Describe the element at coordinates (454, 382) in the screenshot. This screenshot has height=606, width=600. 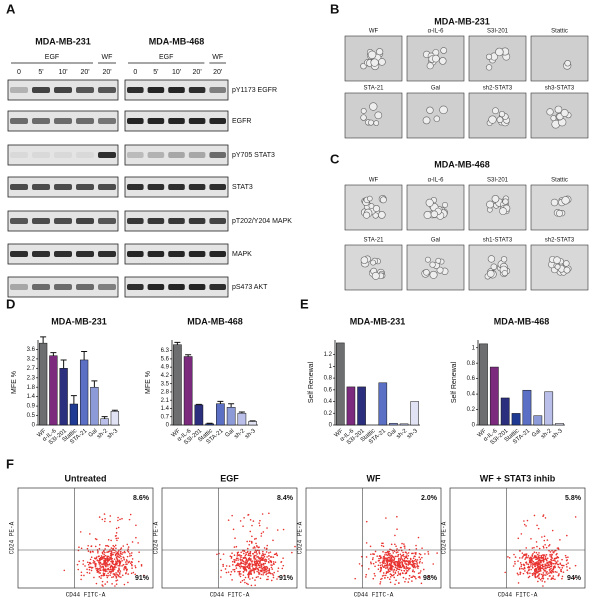
I see `y-axis-label: Self Renewal` at that location.